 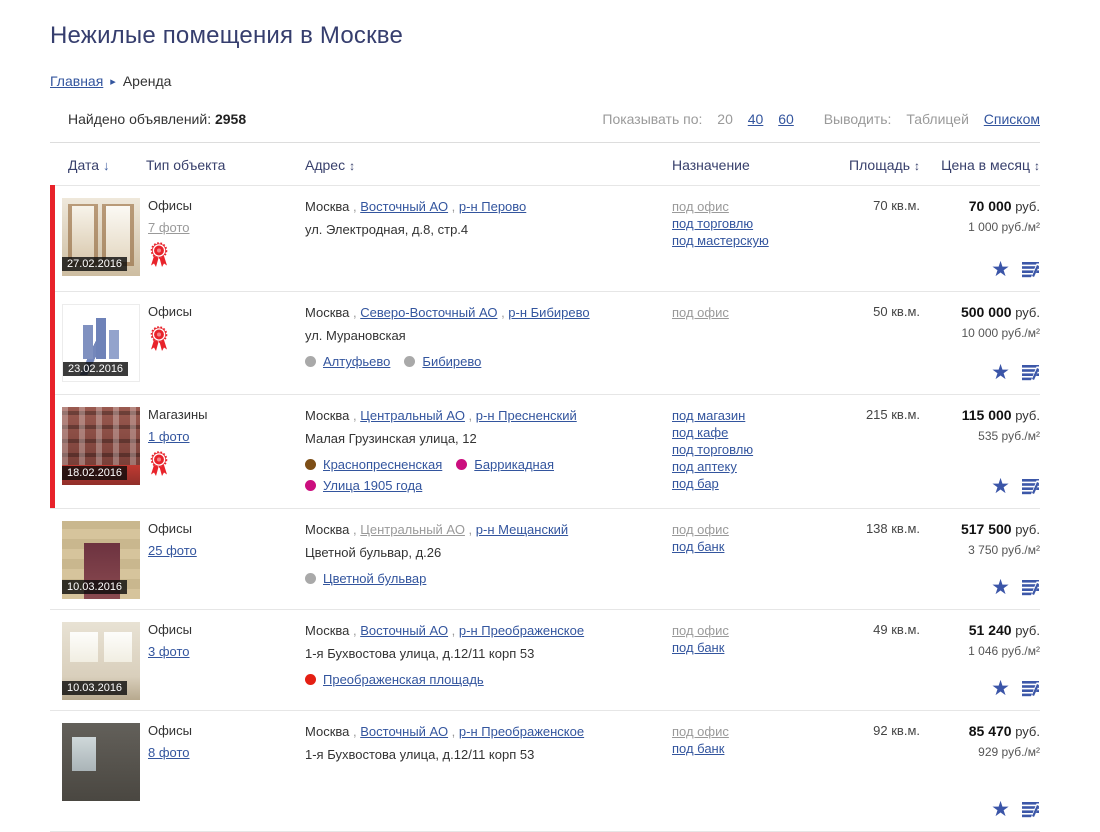 I want to click on column-header-date: Дата ↓, so click(x=89, y=165).